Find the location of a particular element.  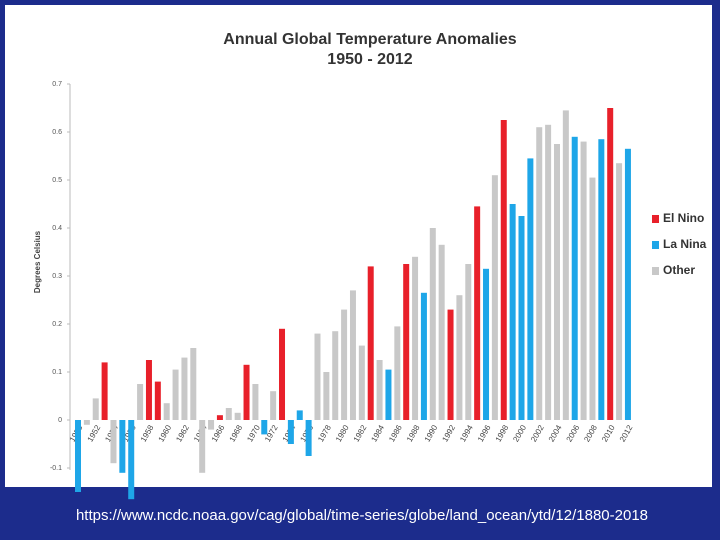

y-tick-label: 0.2 is located at coordinates (57, 324).